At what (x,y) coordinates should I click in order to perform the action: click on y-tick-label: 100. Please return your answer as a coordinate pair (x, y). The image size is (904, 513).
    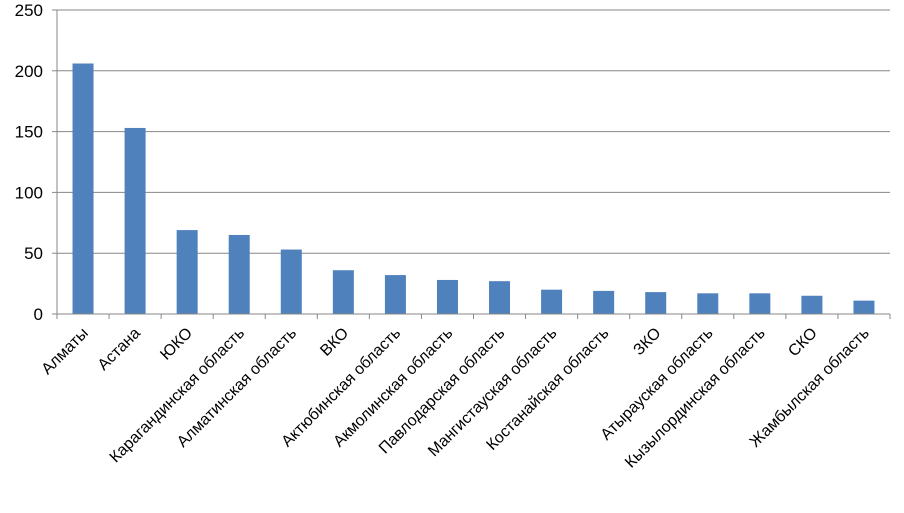
    Looking at the image, I should click on (29, 192).